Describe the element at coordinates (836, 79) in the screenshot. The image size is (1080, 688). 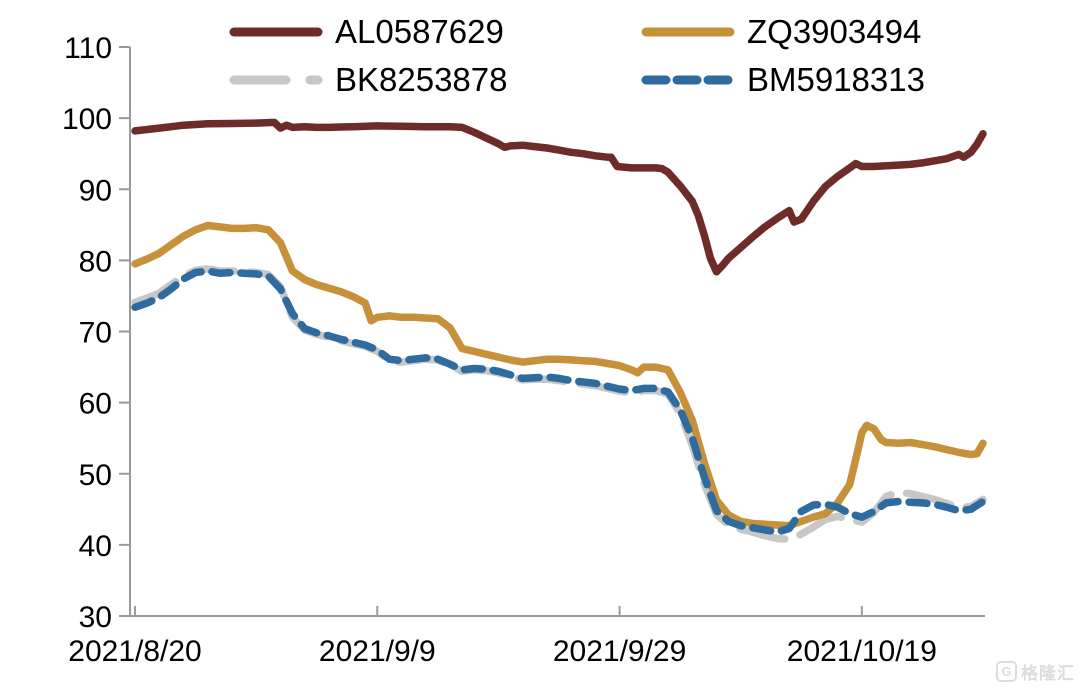
I see `legend-label: BM5918313` at that location.